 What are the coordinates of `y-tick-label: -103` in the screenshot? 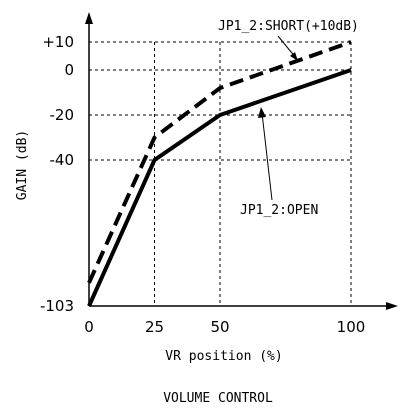 It's located at (57, 306).